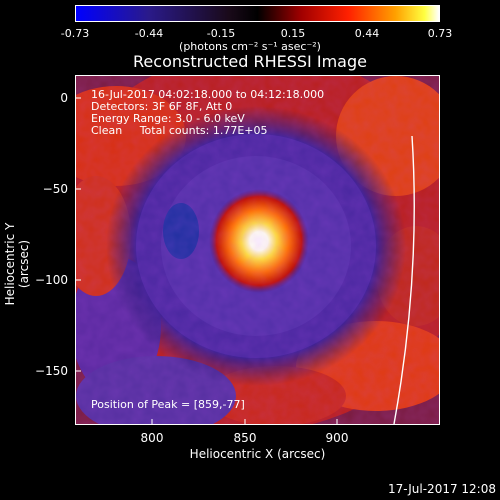 The width and height of the screenshot is (500, 500). What do you see at coordinates (250, 61) in the screenshot?
I see `image-title: Reconstructed RHESSI Image` at bounding box center [250, 61].